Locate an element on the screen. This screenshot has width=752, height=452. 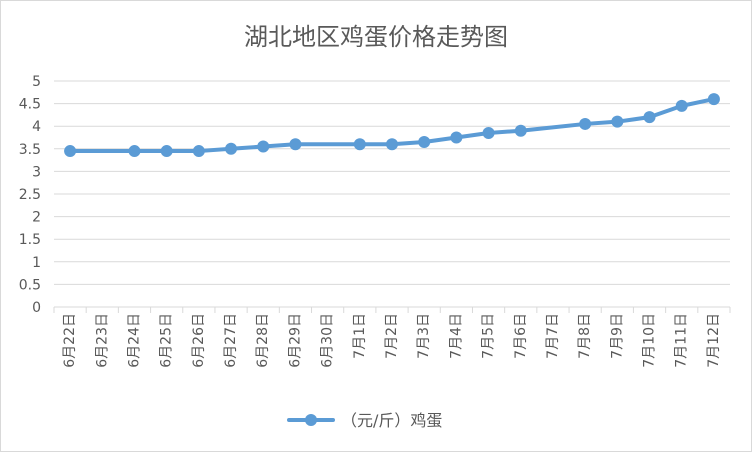
x-tick-label: 6月25日 is located at coordinates (167, 340).